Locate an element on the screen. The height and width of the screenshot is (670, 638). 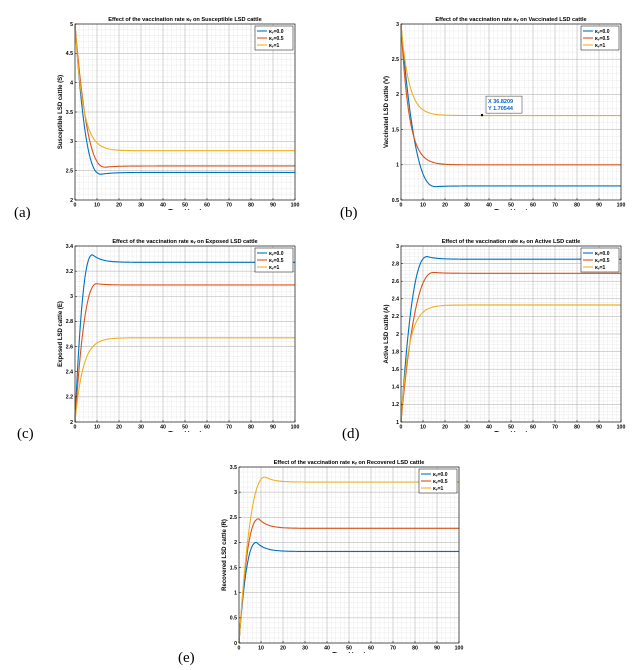
y-tick-label: 1.2 is located at coordinates (395, 405).